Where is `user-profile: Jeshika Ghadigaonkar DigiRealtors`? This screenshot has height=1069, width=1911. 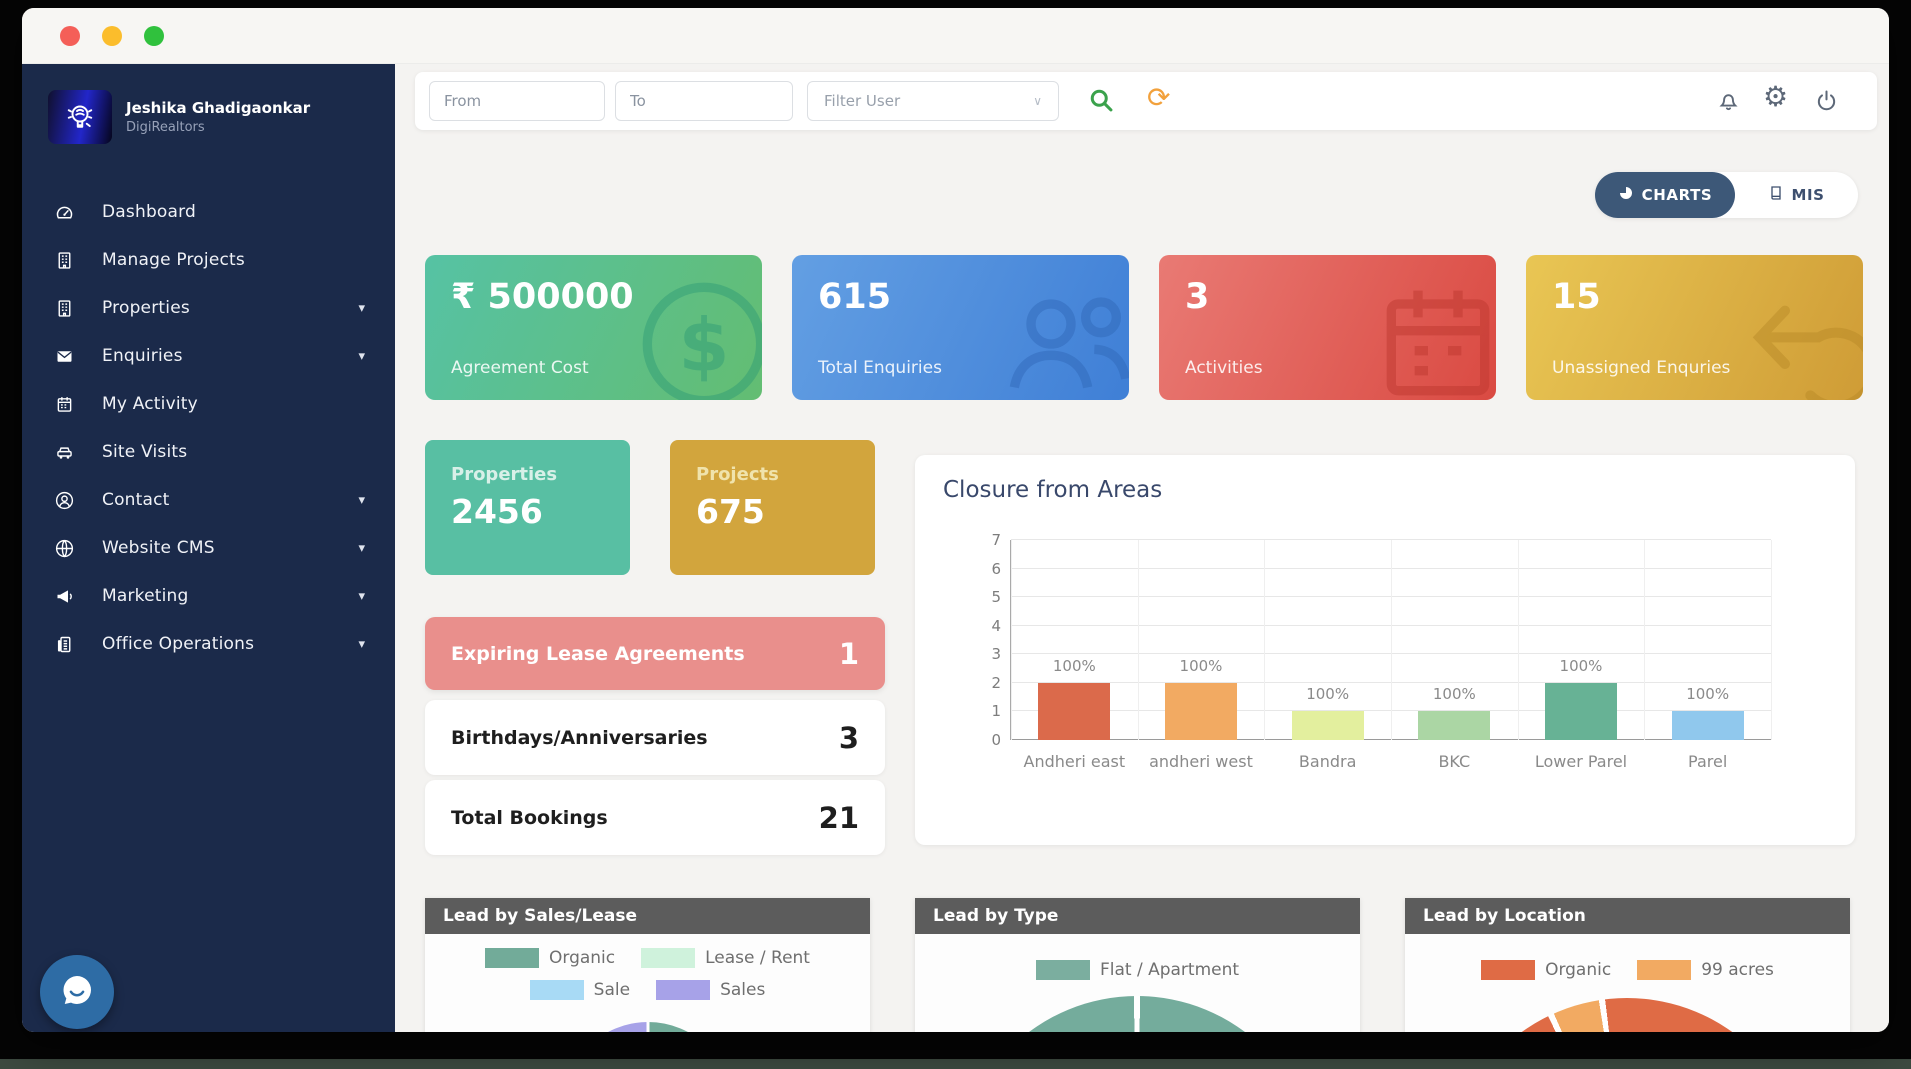
user-profile: Jeshika Ghadigaonkar DigiRealtors is located at coordinates (208, 104).